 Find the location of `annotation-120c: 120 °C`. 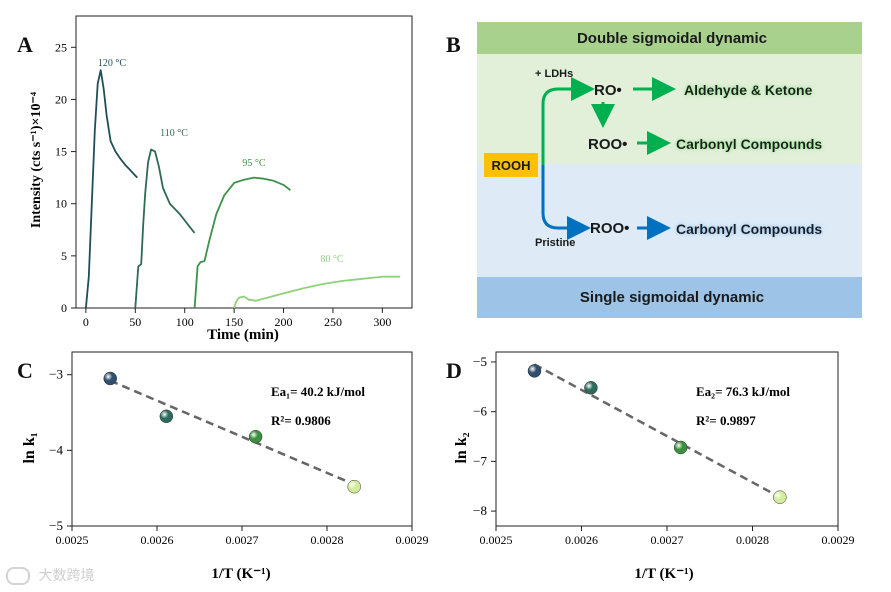

annotation-120c: 120 °C is located at coordinates (112, 63).